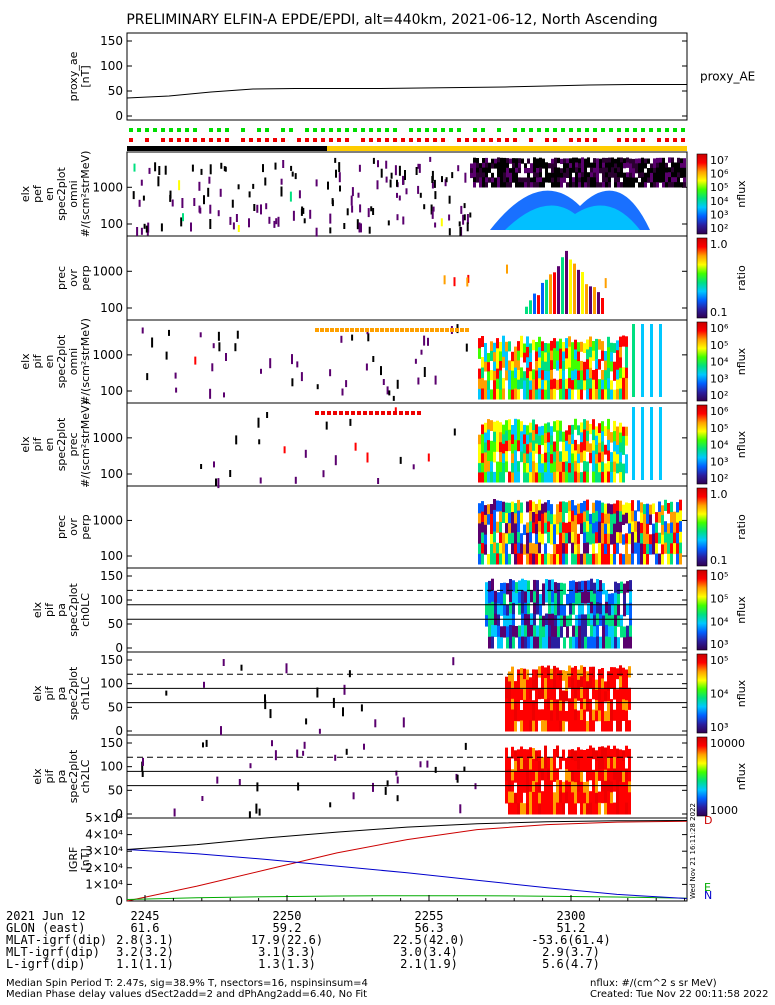  Describe the element at coordinates (719, 599) in the screenshot. I see `colorbar-label: 10⁵` at that location.